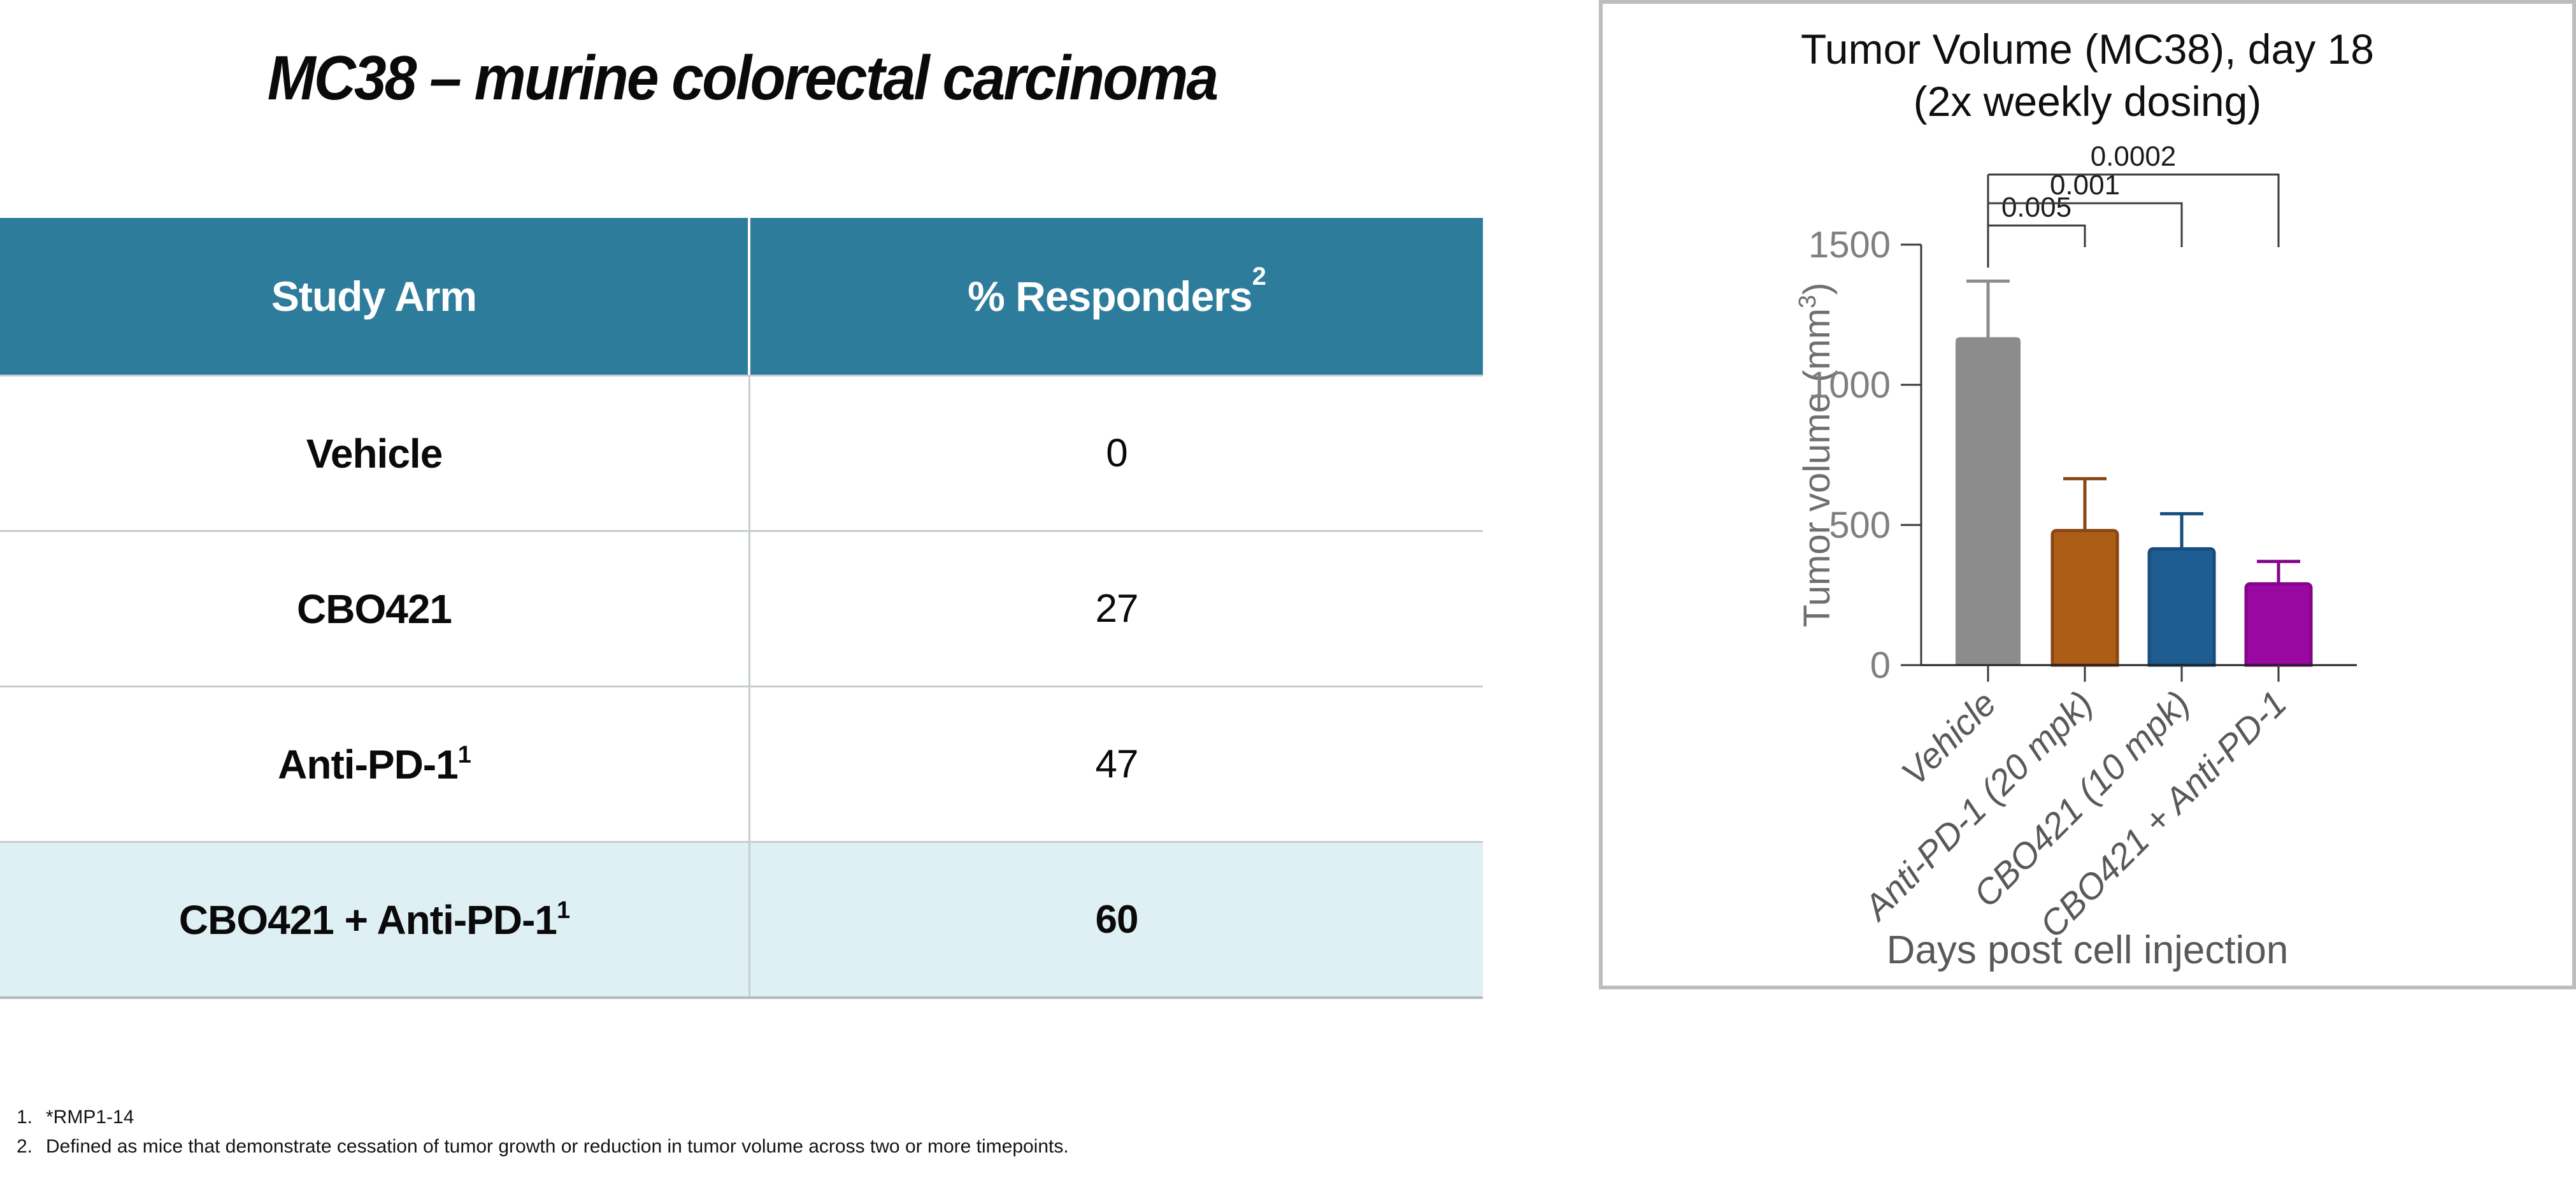 This screenshot has width=2576, height=1185. Describe the element at coordinates (1259, 276) in the screenshot. I see `responders-header-superscript: 2` at that location.